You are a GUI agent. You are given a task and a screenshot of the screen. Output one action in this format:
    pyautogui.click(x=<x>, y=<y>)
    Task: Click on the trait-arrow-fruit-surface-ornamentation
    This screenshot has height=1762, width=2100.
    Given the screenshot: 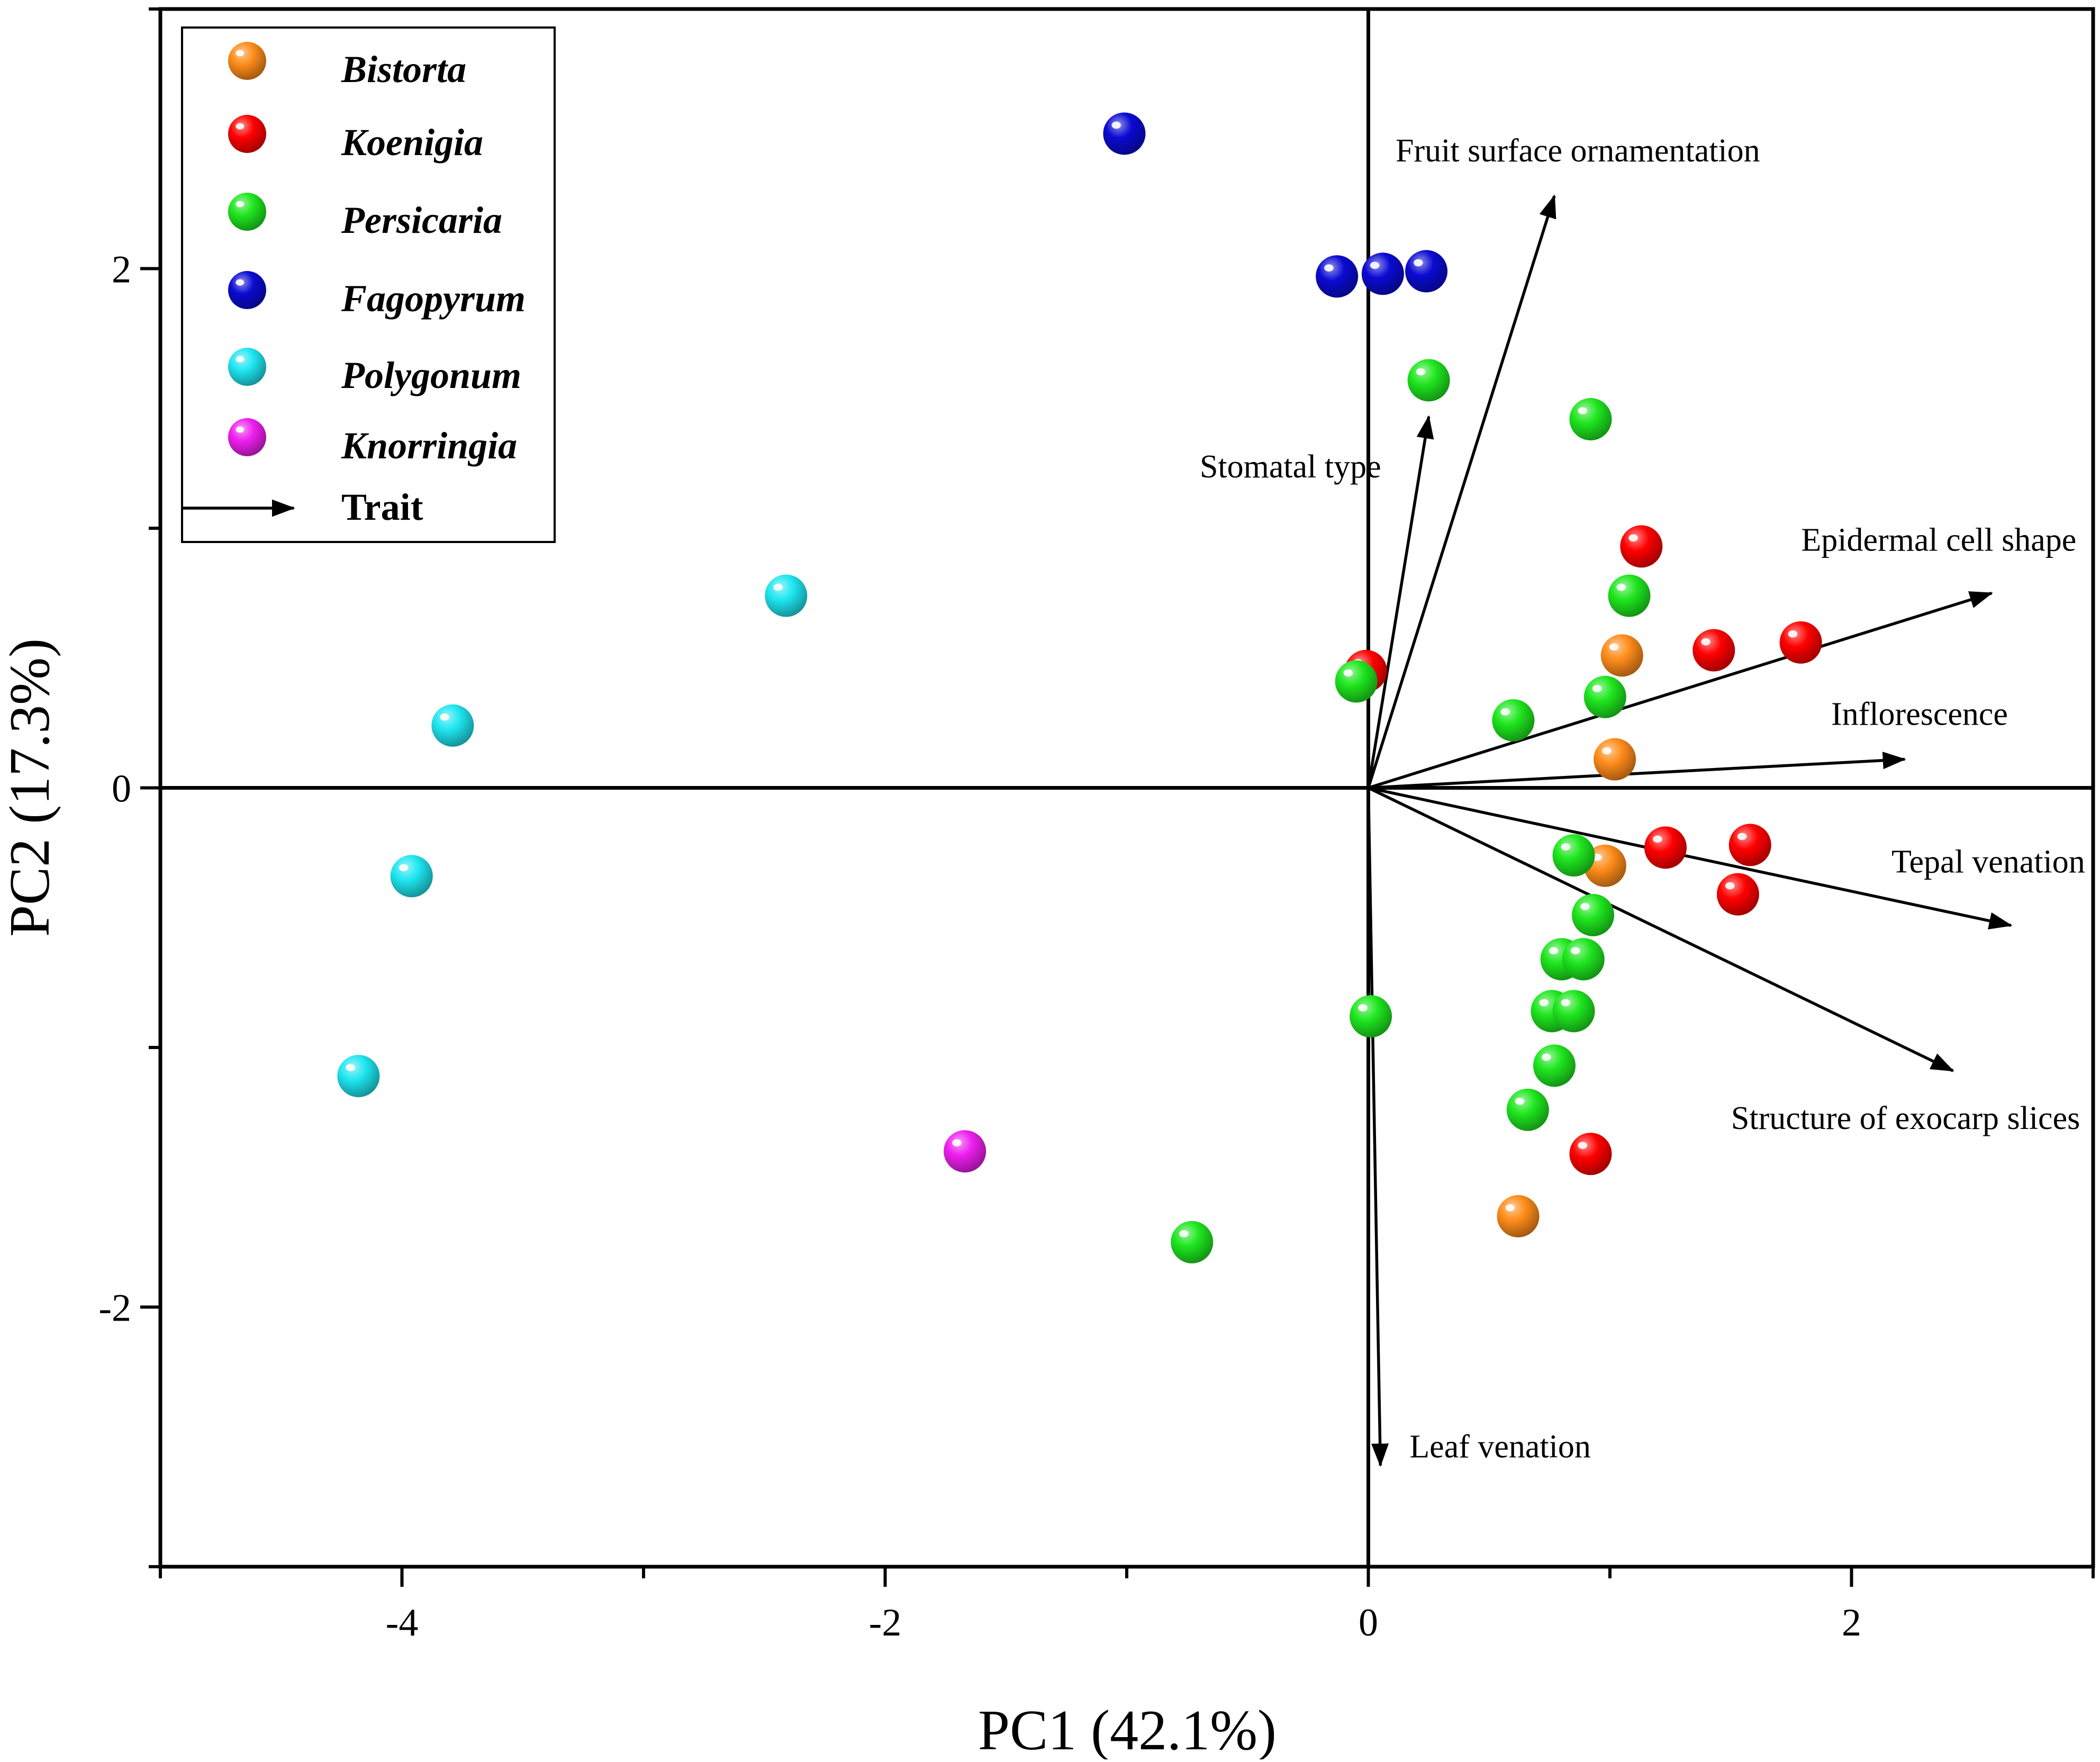 What is the action you would take?
    pyautogui.click(x=1461, y=491)
    